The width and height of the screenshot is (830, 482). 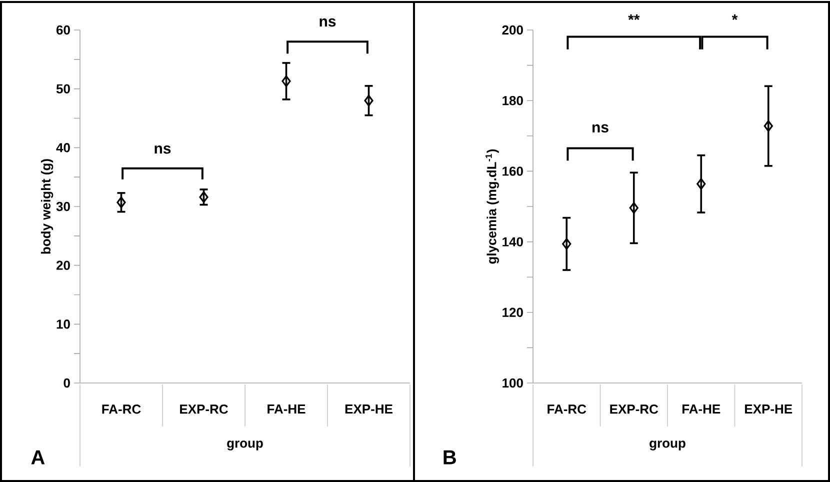 What do you see at coordinates (450, 457) in the screenshot?
I see `text: B` at bounding box center [450, 457].